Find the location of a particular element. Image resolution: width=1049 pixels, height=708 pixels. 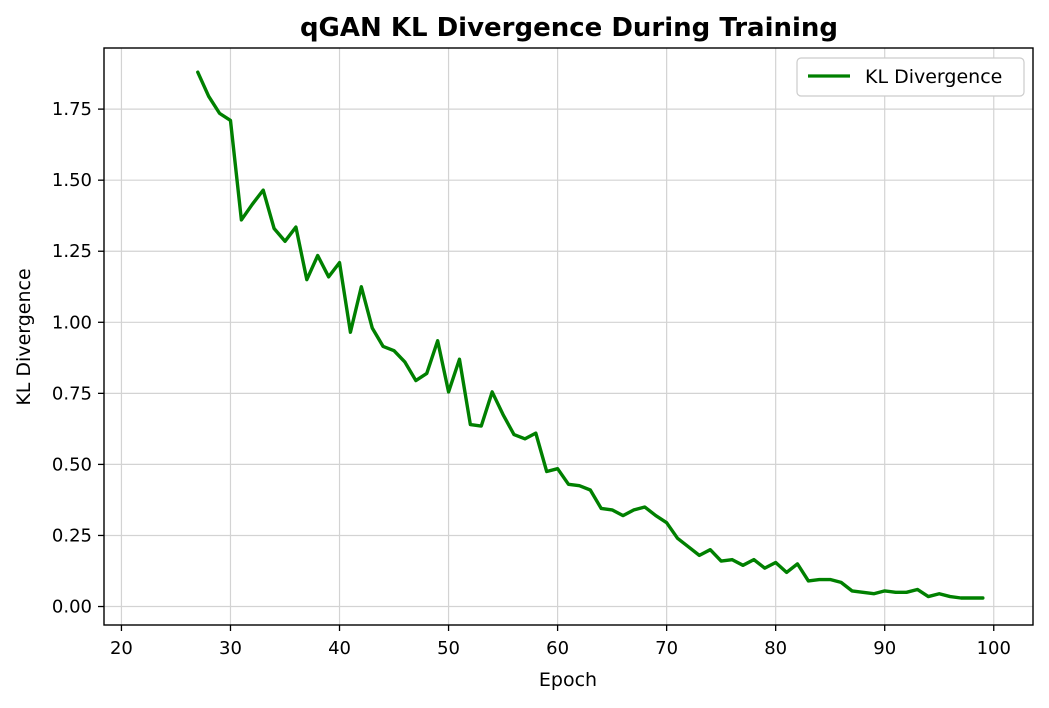

y-tick-label: 0.25 is located at coordinates (72, 535).